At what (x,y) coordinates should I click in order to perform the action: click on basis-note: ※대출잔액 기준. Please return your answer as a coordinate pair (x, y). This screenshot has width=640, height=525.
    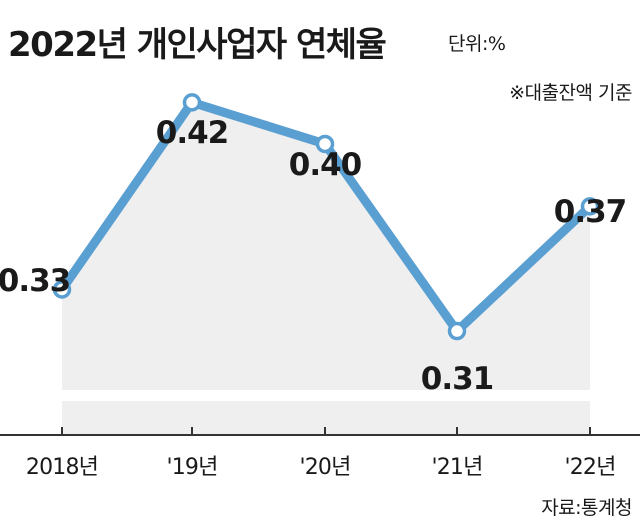
    Looking at the image, I should click on (570, 93).